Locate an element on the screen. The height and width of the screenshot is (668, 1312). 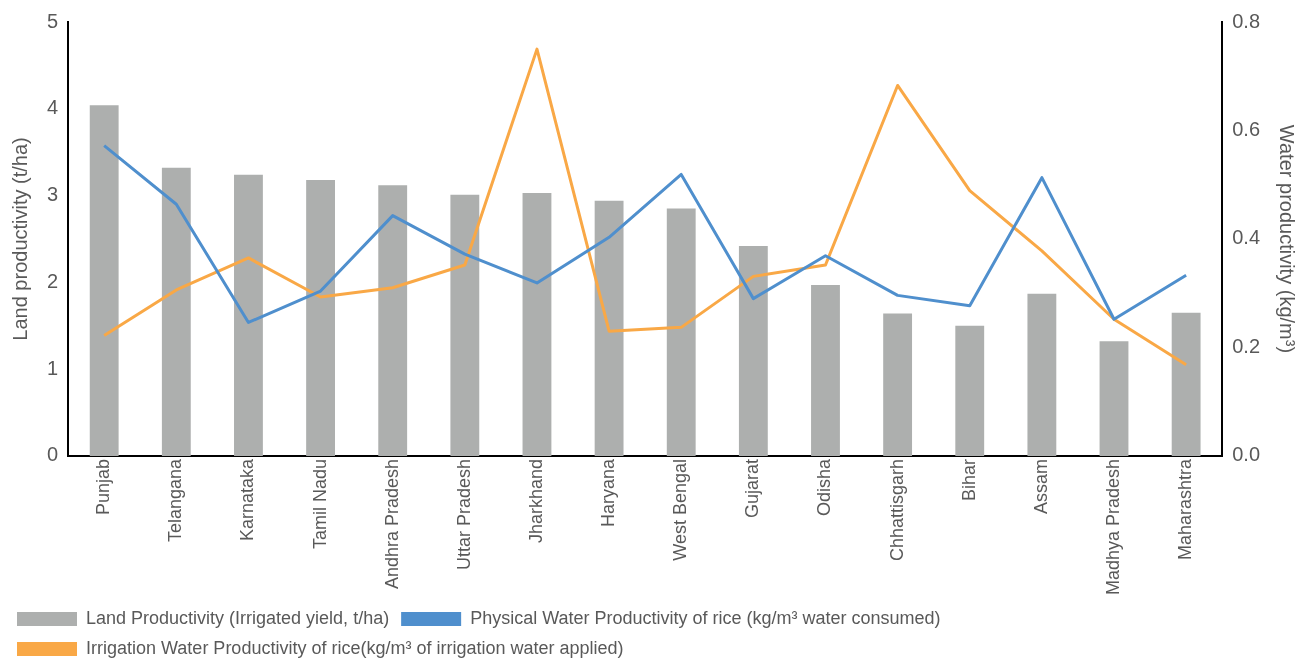
y2-axis-title: Water productivity (kg/m³) is located at coordinates (1287, 239).